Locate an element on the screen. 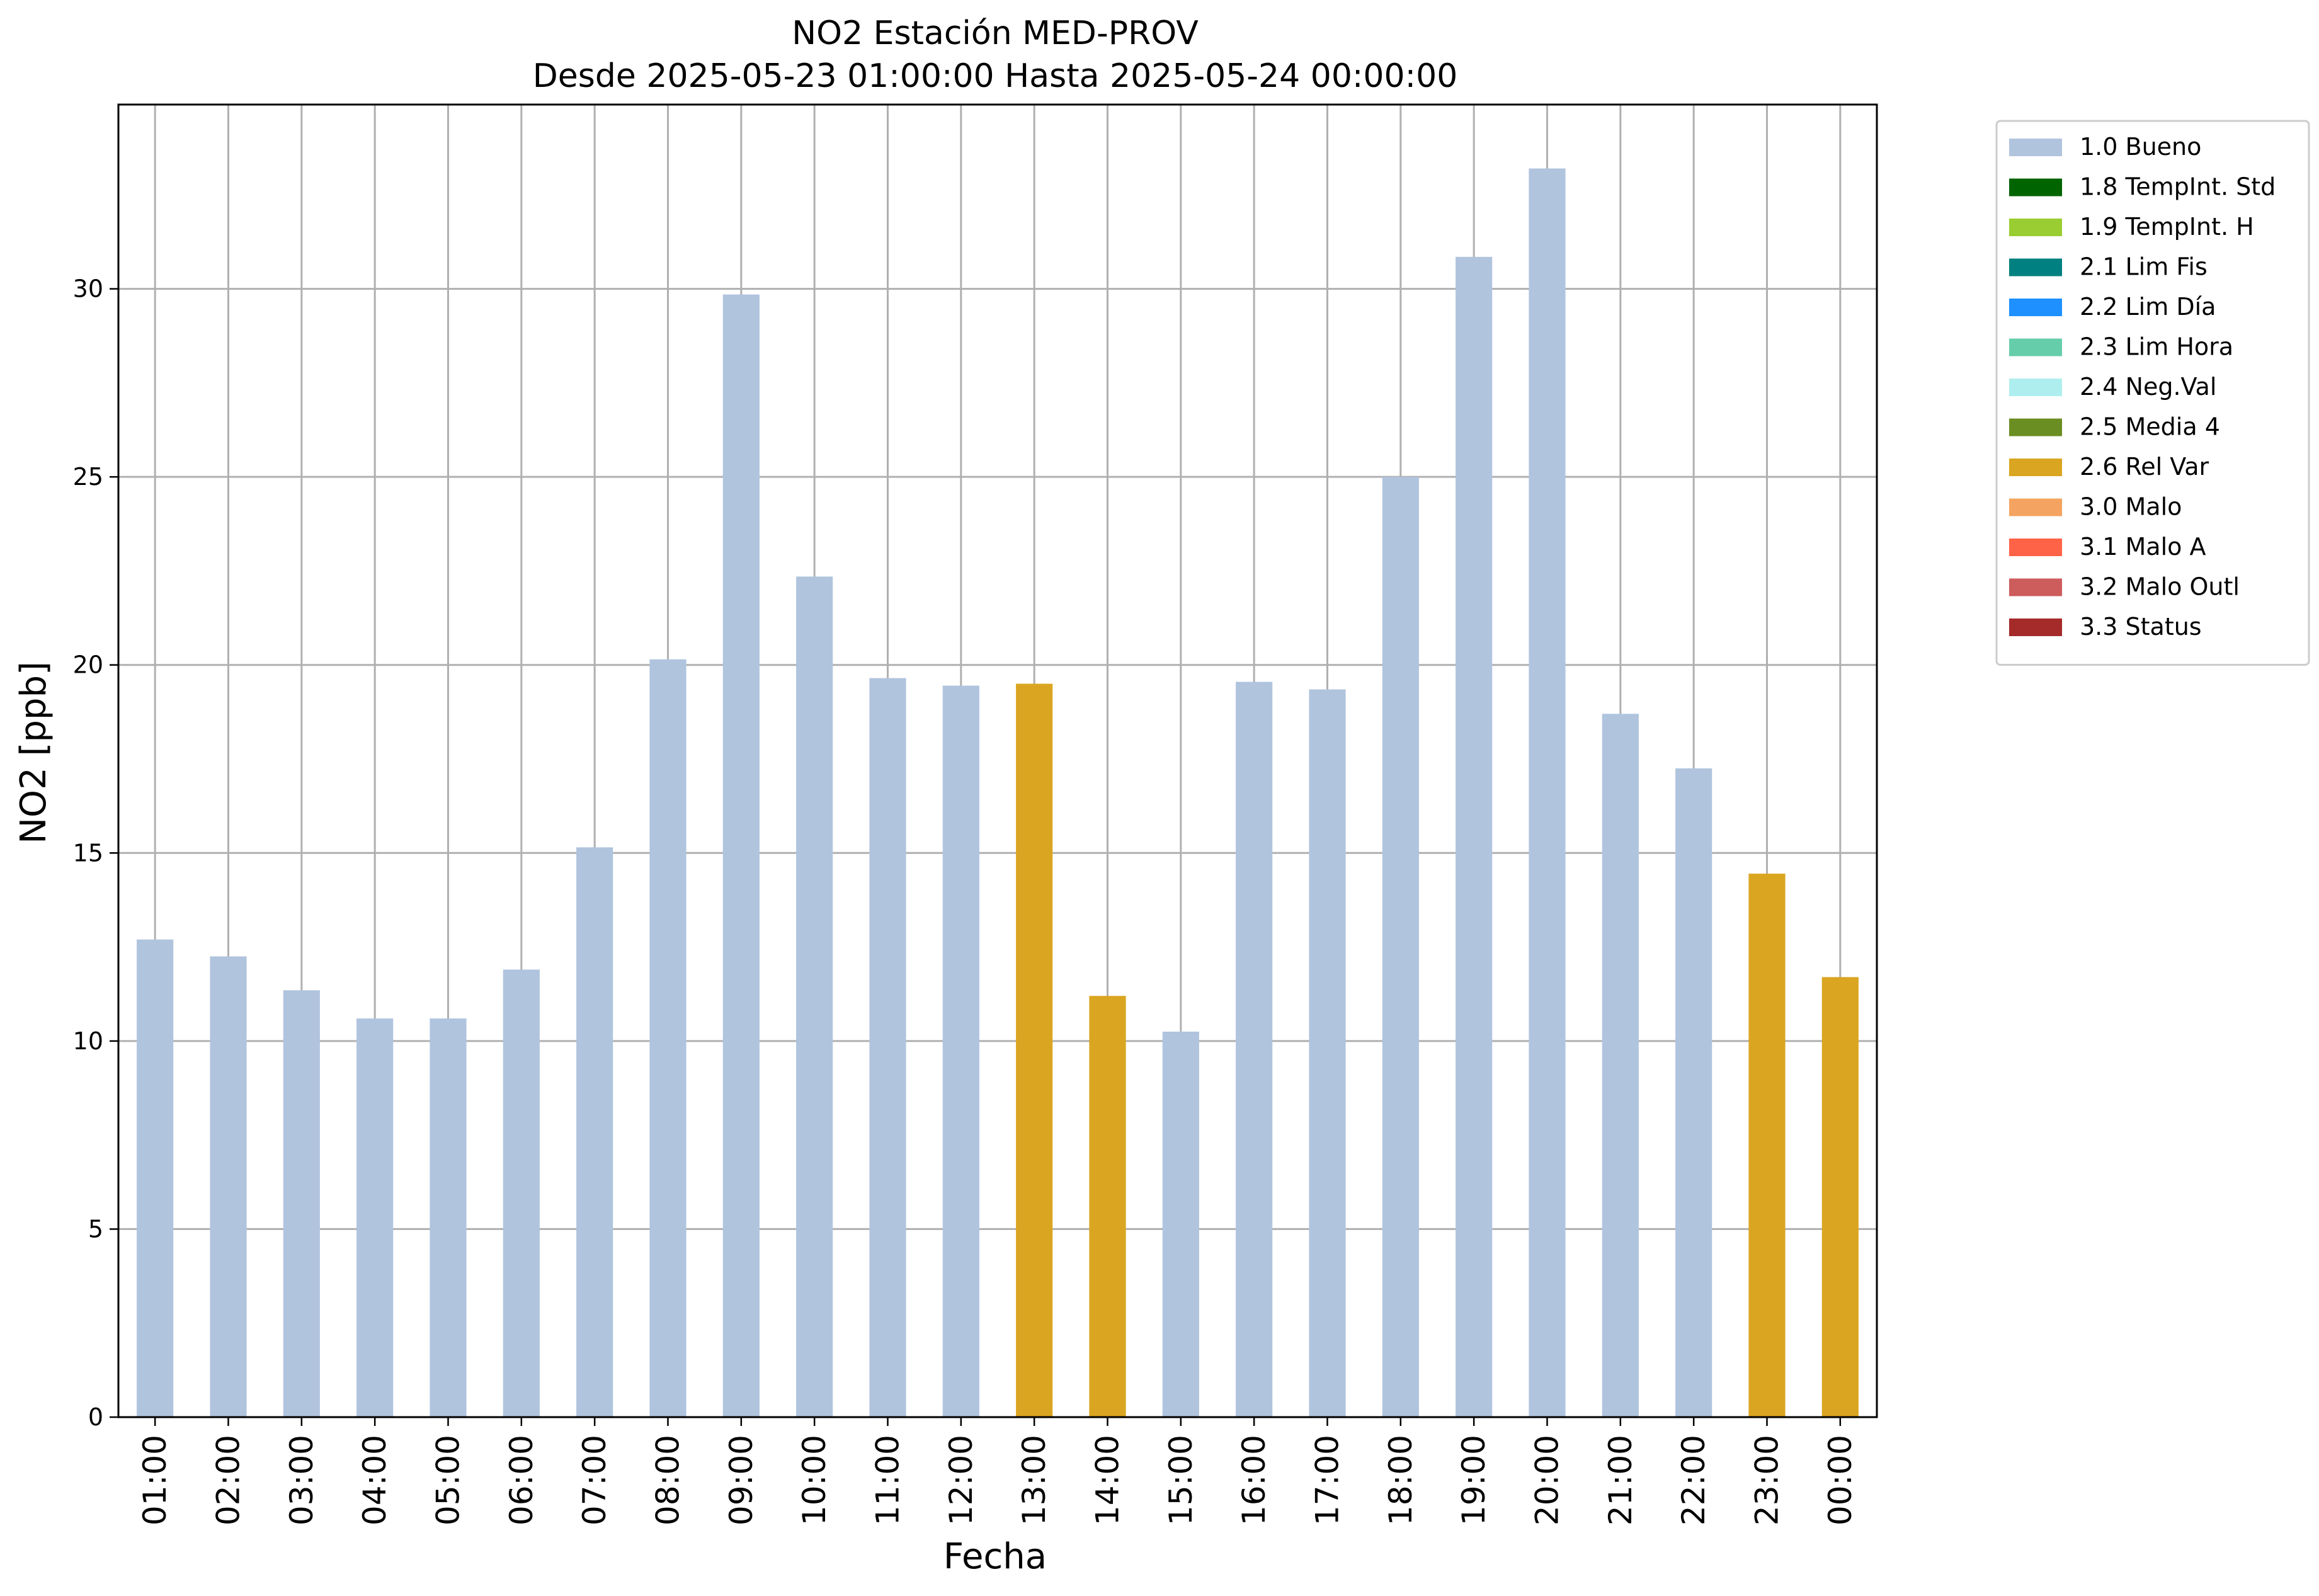 The image size is (2319, 1596). x-tick-label: 15:00 is located at coordinates (1181, 1480).